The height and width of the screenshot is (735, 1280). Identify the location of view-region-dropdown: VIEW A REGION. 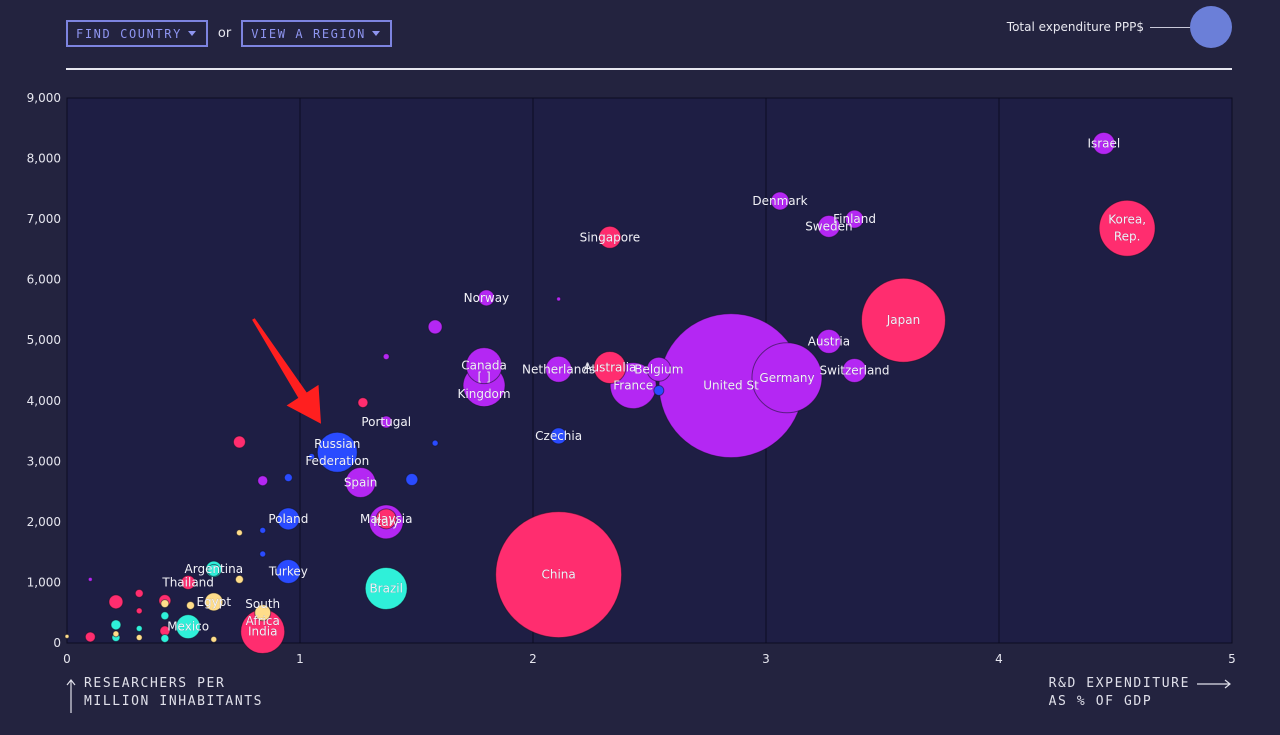
(316, 33).